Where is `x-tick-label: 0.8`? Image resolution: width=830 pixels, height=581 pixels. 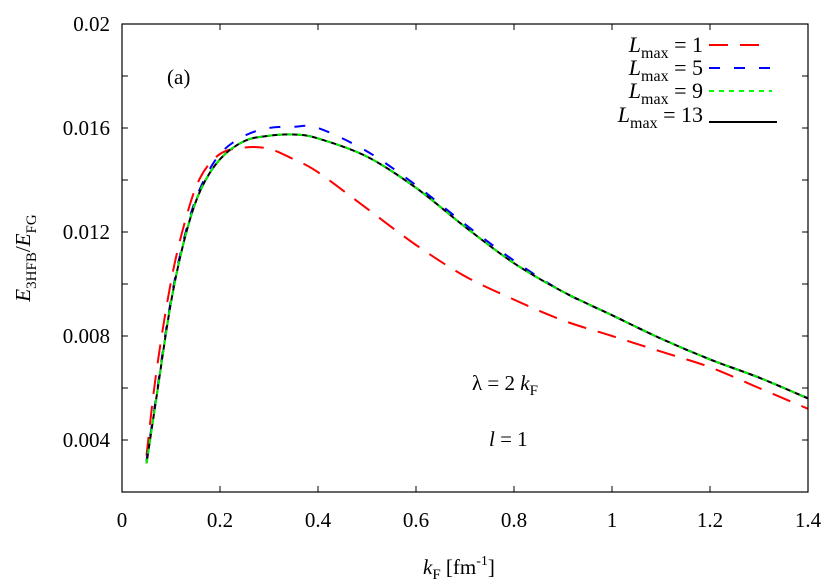 x-tick-label: 0.8 is located at coordinates (514, 520).